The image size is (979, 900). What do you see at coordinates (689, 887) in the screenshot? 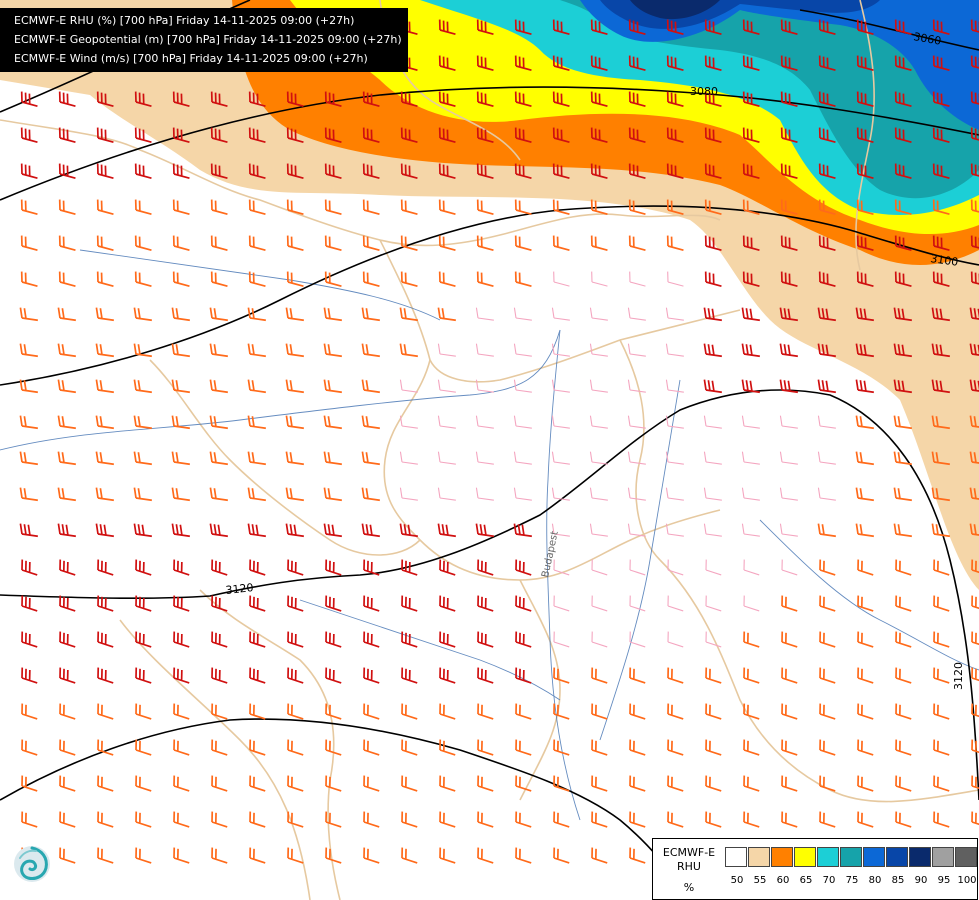
I see `legend-units: %` at bounding box center [689, 887].